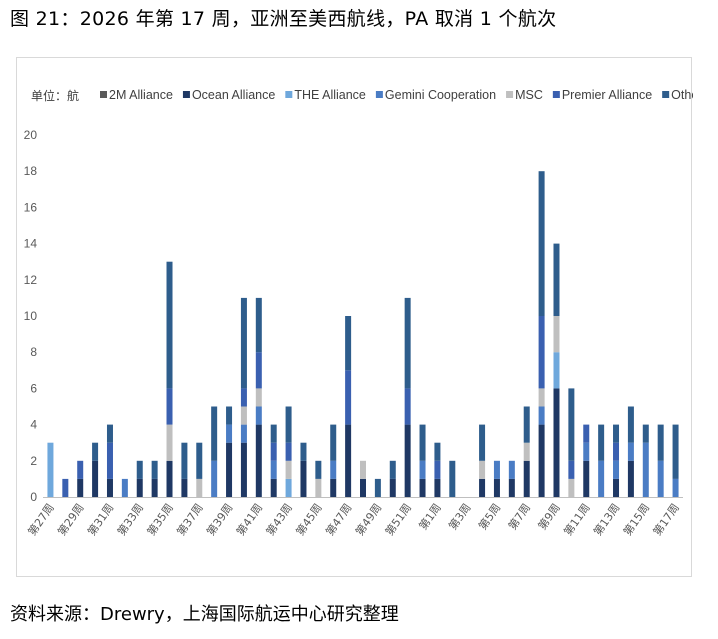 The image size is (718, 639). Describe the element at coordinates (33, 461) in the screenshot. I see `y-tick-label: 2` at that location.